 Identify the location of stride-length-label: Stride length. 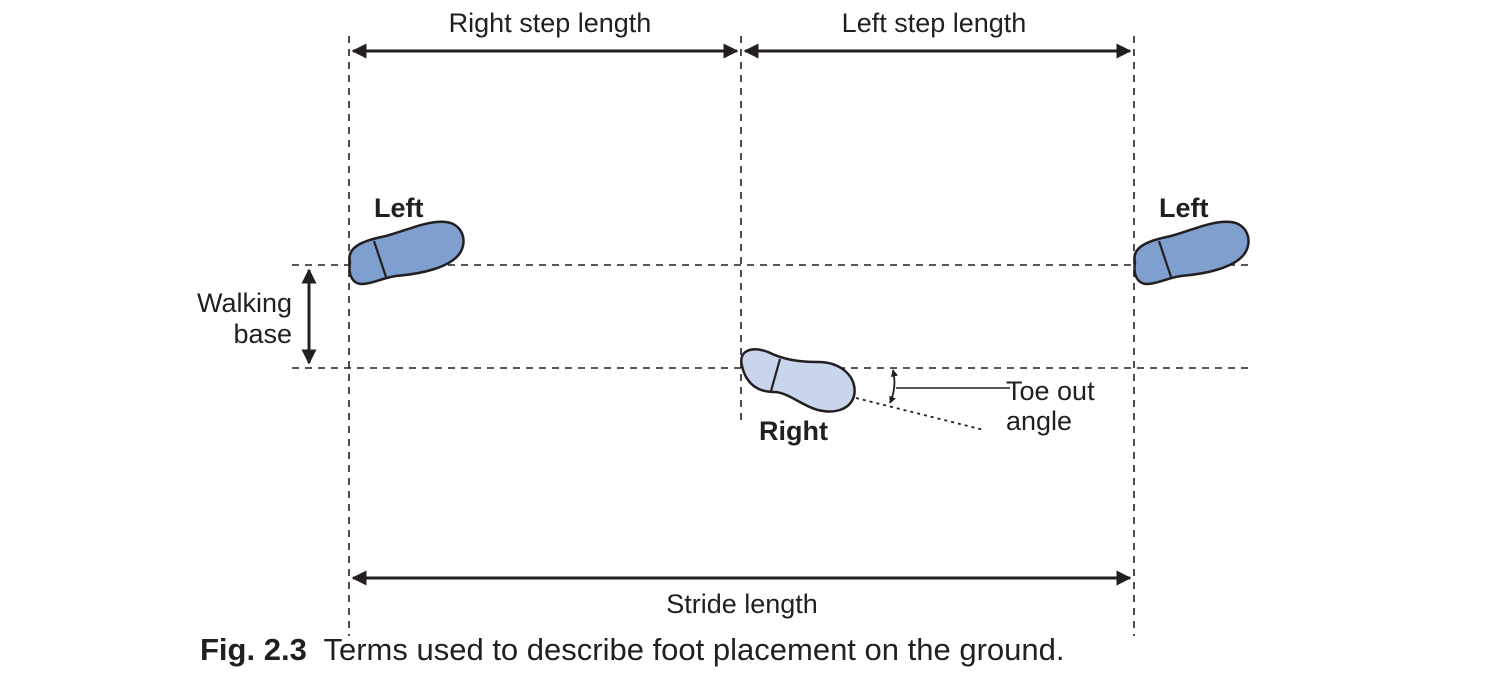
(742, 604).